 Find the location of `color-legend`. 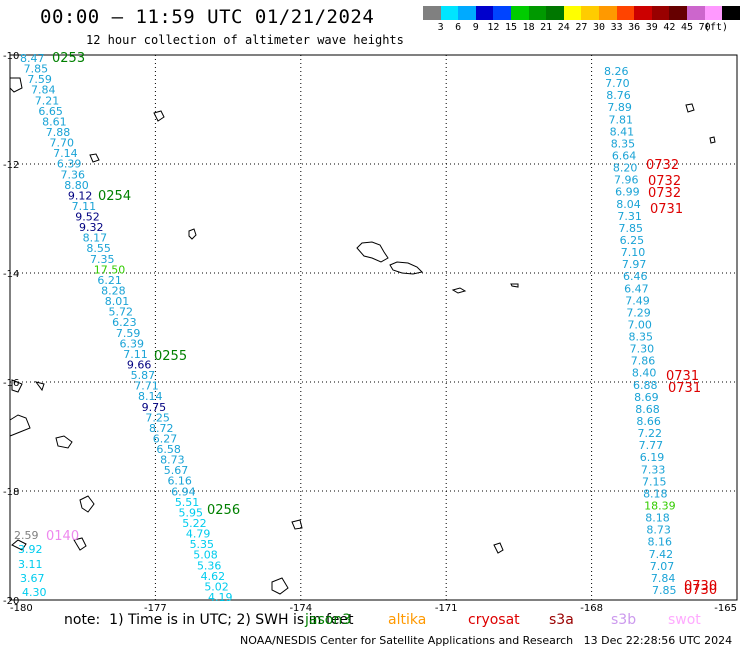

color-legend is located at coordinates (581, 13).